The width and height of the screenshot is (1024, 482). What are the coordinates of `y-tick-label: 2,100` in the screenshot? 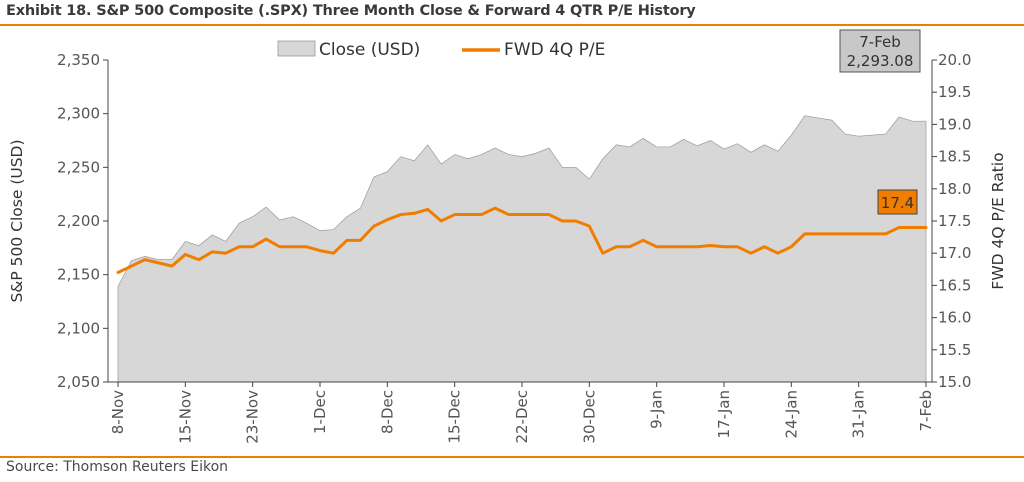 It's located at (78, 328).